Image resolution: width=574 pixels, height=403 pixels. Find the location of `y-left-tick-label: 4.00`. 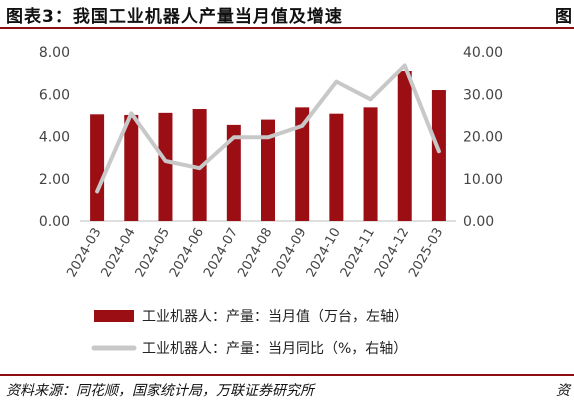

y-left-tick-label: 4.00 is located at coordinates (54, 138).